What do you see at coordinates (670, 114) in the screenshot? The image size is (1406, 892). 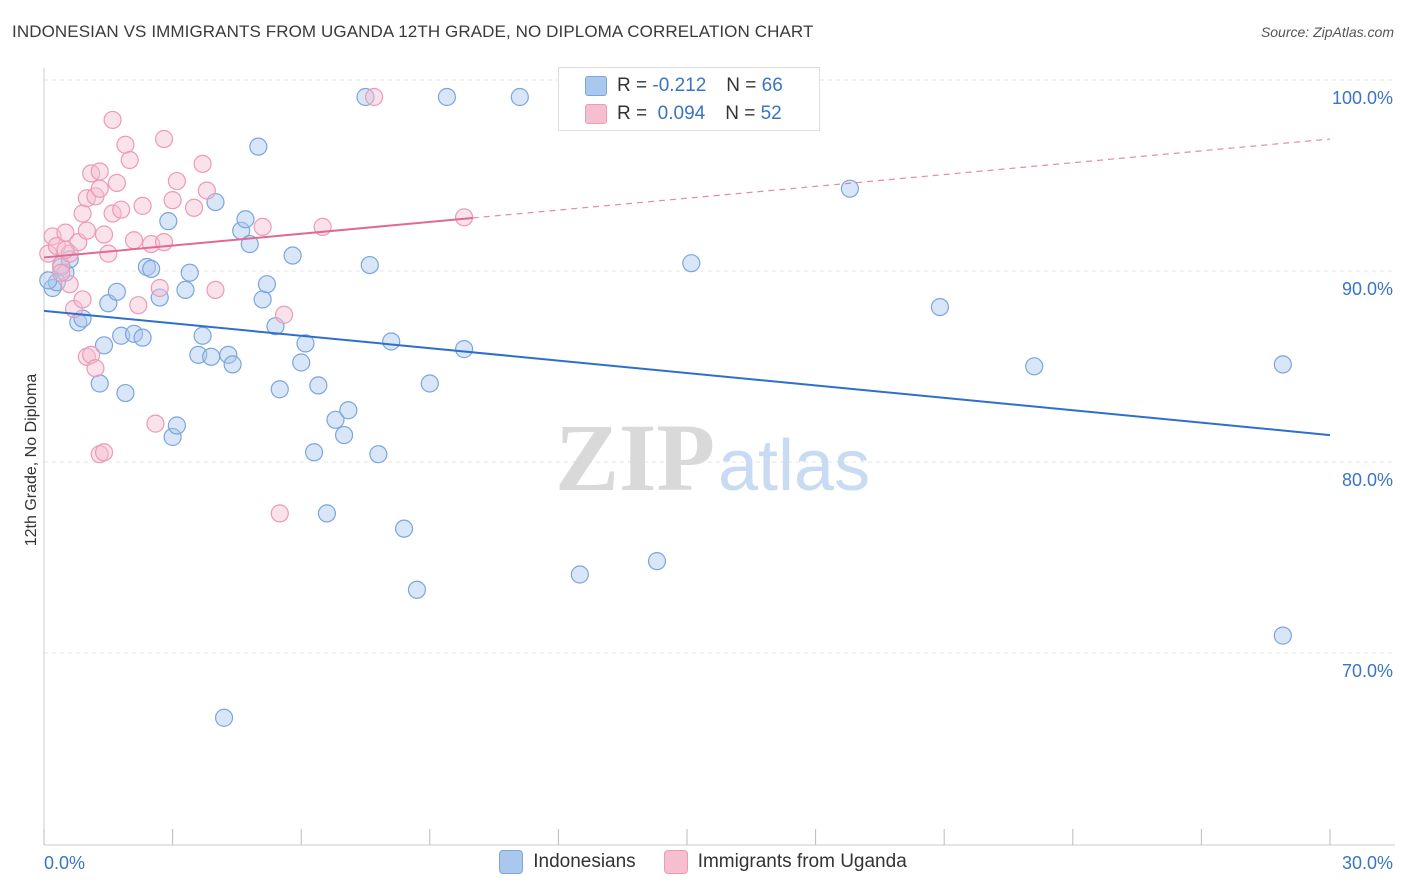 I see `stats-row-uganda: R = 0.094 N = 52` at bounding box center [670, 114].